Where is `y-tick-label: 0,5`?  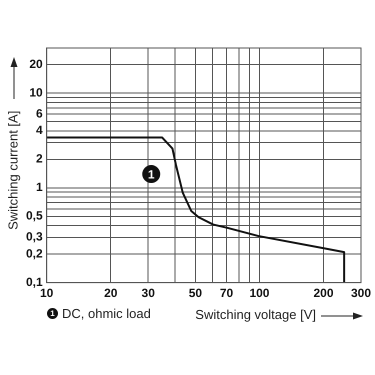 y-tick-label: 0,5 is located at coordinates (34, 215).